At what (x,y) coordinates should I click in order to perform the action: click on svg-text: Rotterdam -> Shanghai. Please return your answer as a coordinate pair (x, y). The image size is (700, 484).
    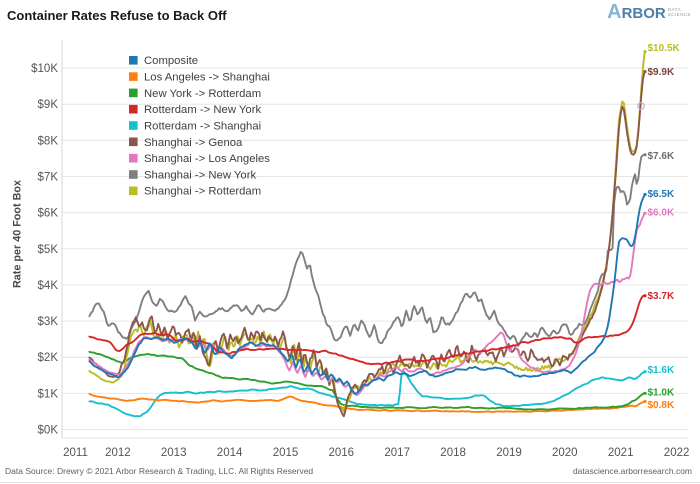
    Looking at the image, I should click on (202, 126).